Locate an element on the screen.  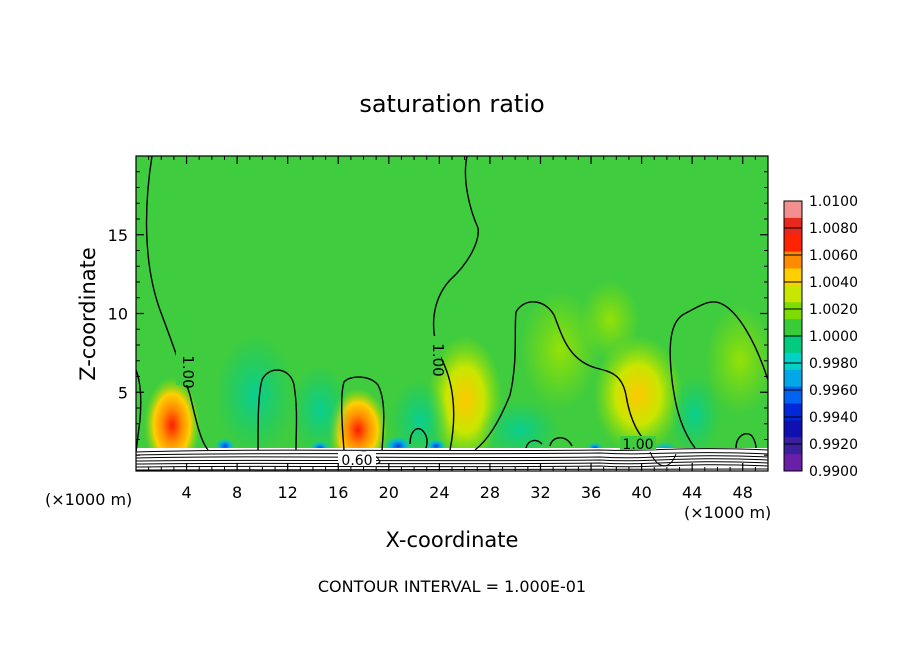
colorbar-label: 0.9920 is located at coordinates (833, 445).